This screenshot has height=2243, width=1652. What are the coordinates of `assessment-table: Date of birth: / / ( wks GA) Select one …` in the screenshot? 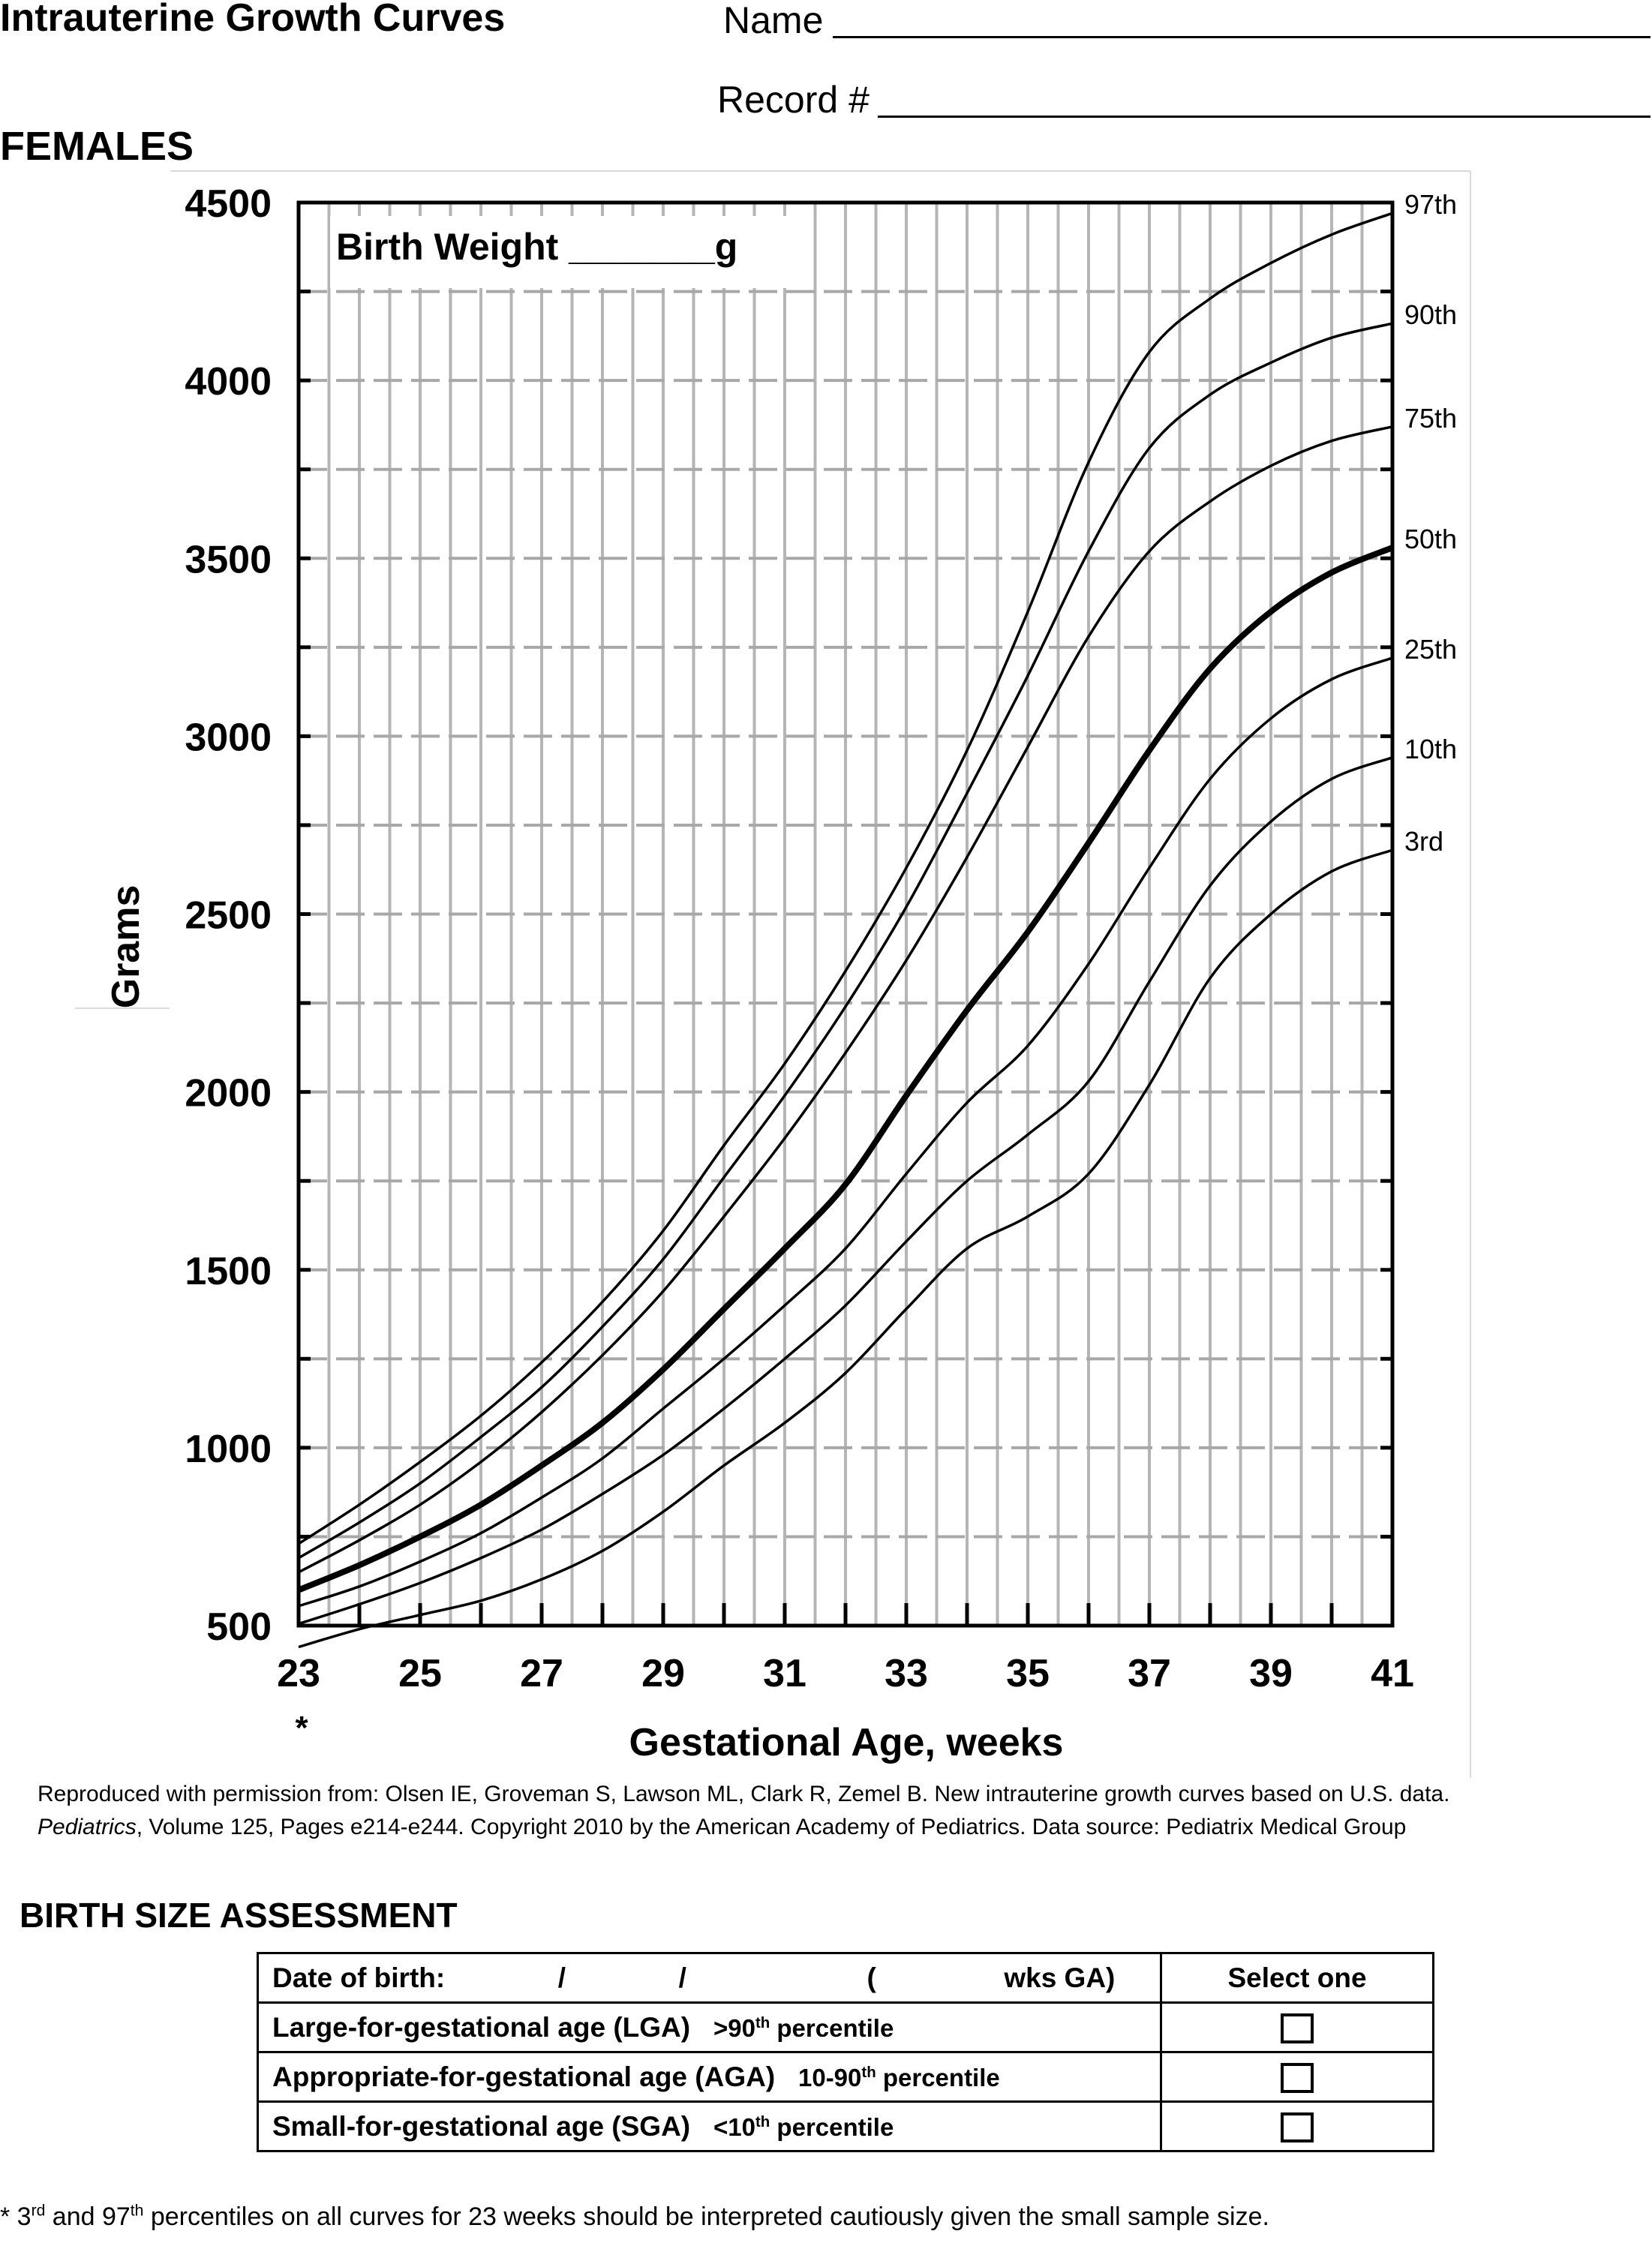 It's located at (845, 2052).